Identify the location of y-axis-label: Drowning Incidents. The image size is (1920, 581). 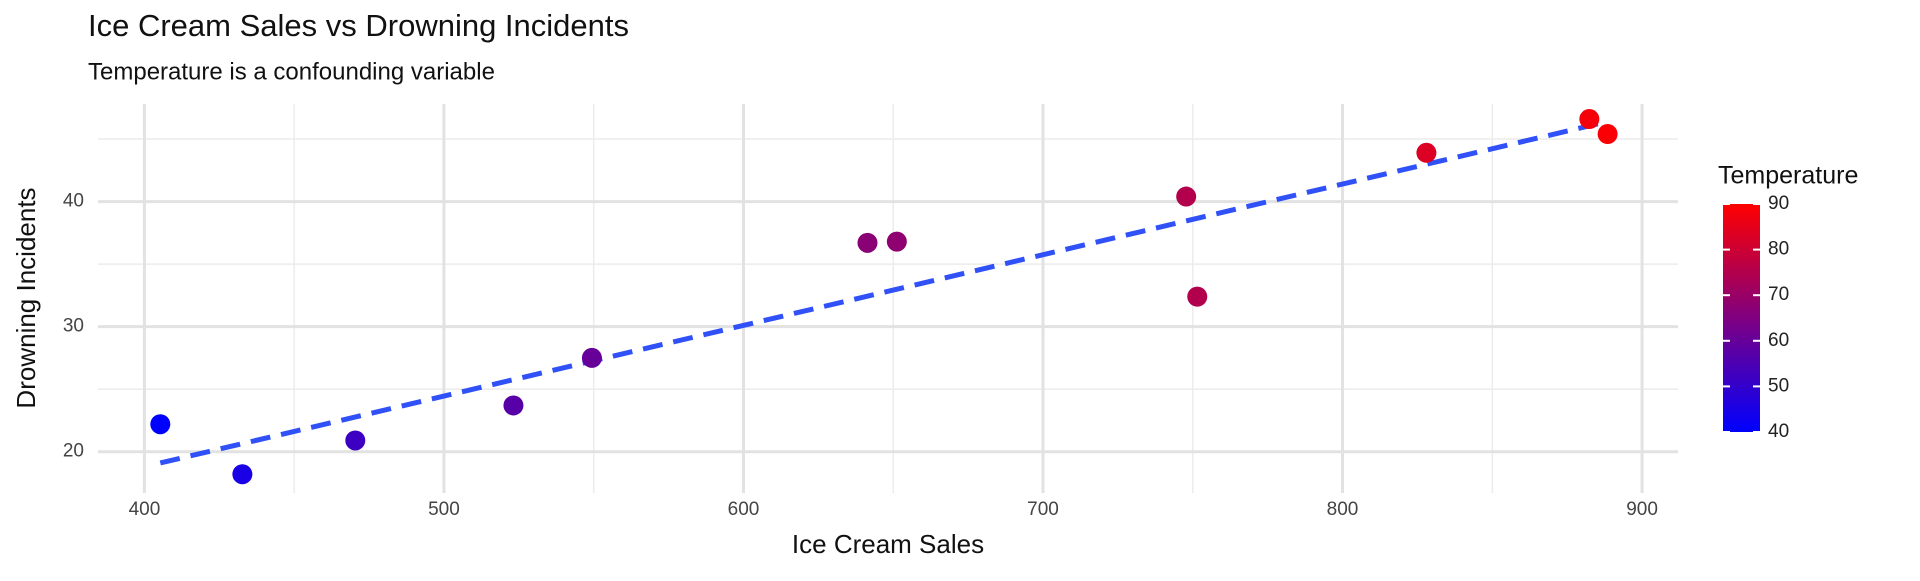
(26, 297).